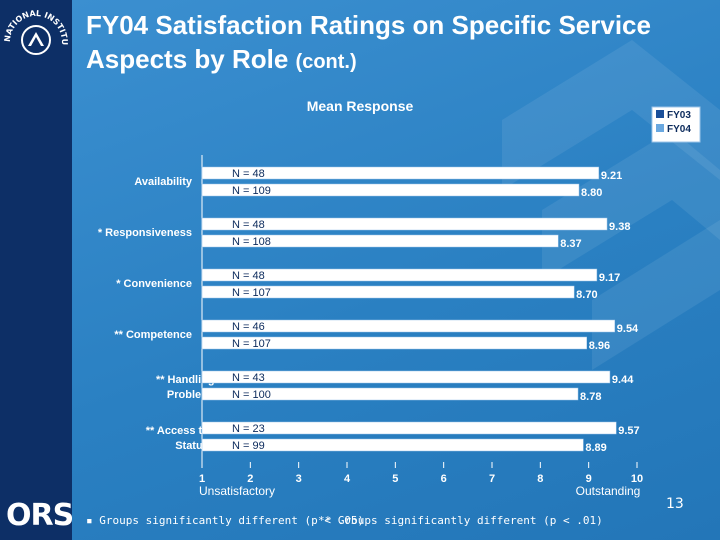 The image size is (720, 540). I want to click on x-tick-label: 8, so click(540, 479).